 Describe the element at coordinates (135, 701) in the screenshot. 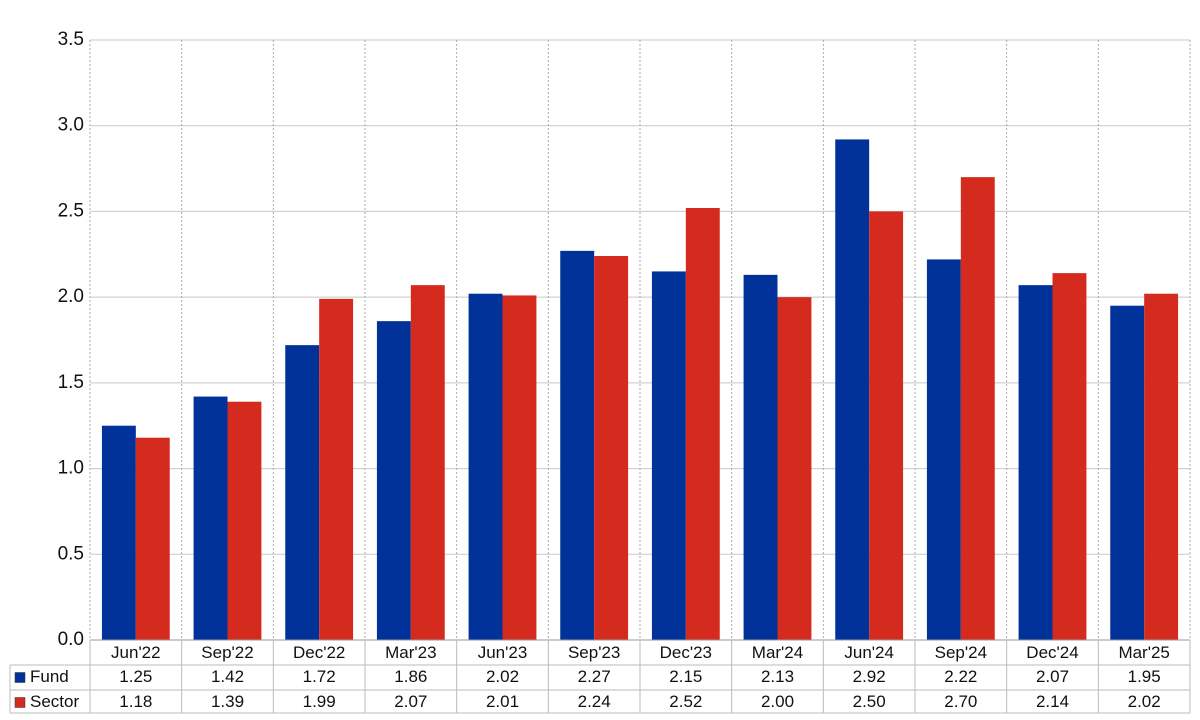

I see `table-value: 1.18` at that location.